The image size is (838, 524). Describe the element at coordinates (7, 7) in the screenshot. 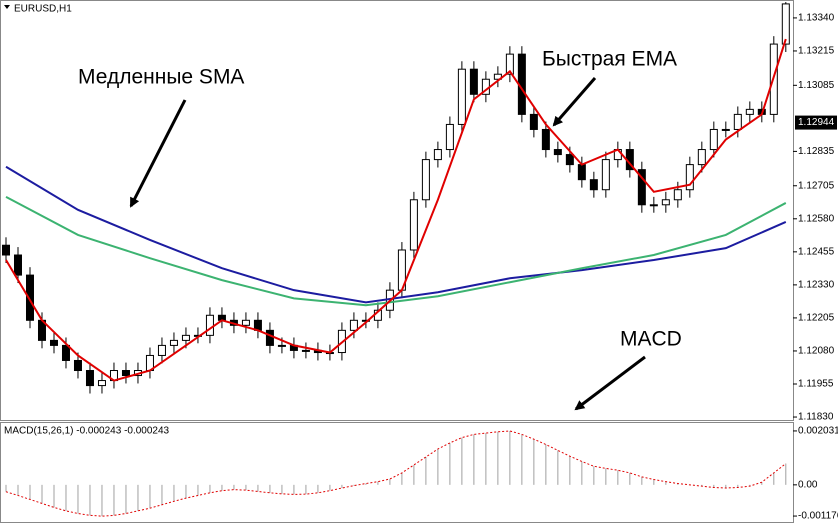

I see `menu-icon` at that location.